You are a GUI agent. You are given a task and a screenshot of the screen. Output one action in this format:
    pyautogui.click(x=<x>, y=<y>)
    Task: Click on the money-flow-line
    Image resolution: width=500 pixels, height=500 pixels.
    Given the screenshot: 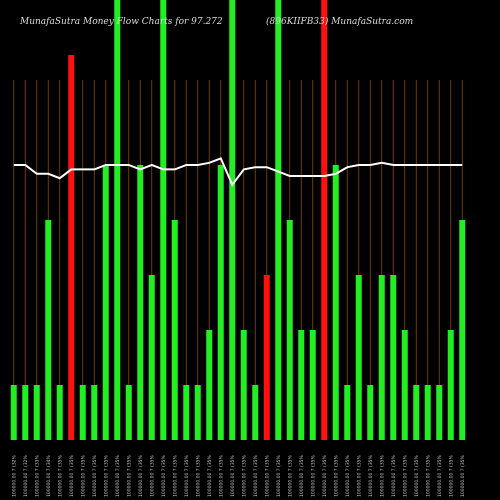 What is the action you would take?
    pyautogui.click(x=238, y=172)
    